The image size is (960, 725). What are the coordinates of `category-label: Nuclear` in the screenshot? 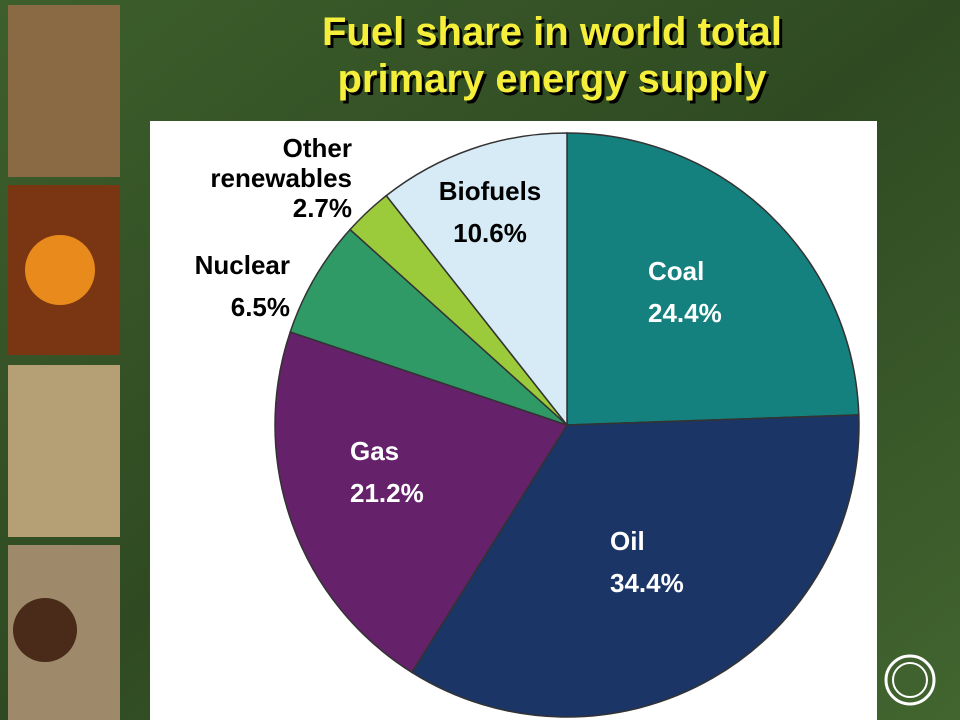 It's located at (242, 265).